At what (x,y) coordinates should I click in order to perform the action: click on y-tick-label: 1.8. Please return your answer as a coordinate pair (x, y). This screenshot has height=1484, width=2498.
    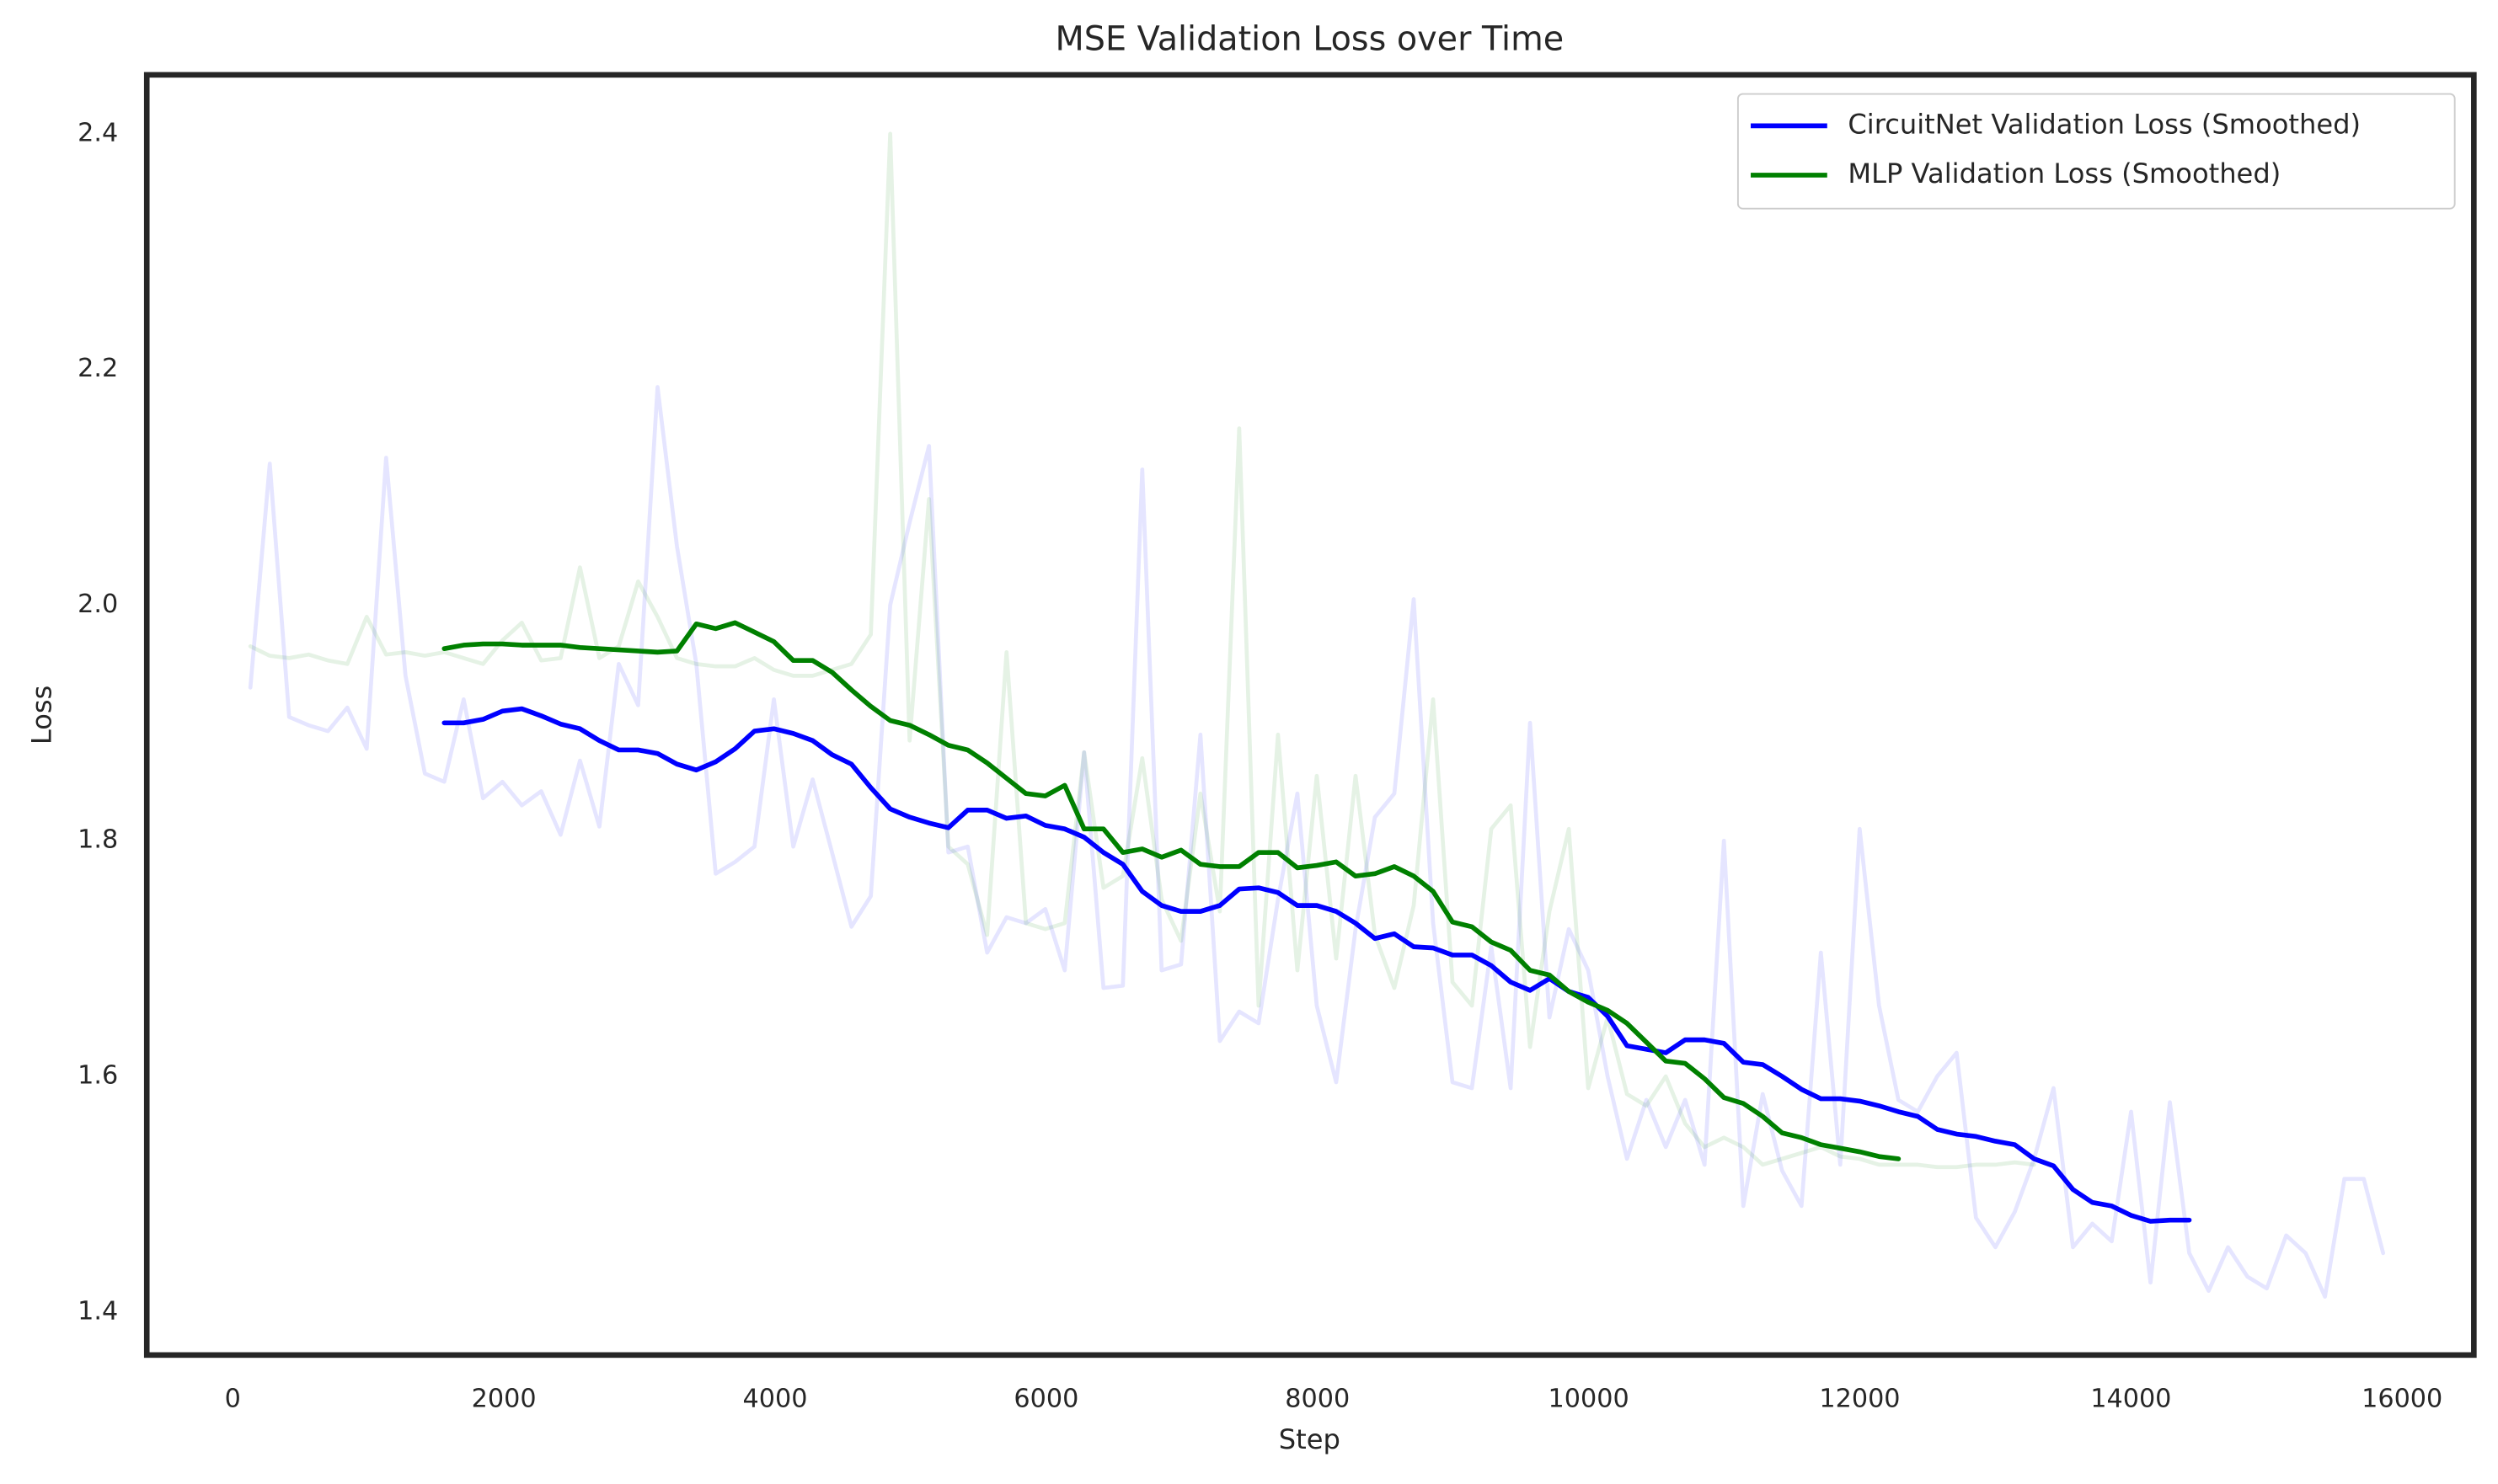
    Looking at the image, I should click on (98, 840).